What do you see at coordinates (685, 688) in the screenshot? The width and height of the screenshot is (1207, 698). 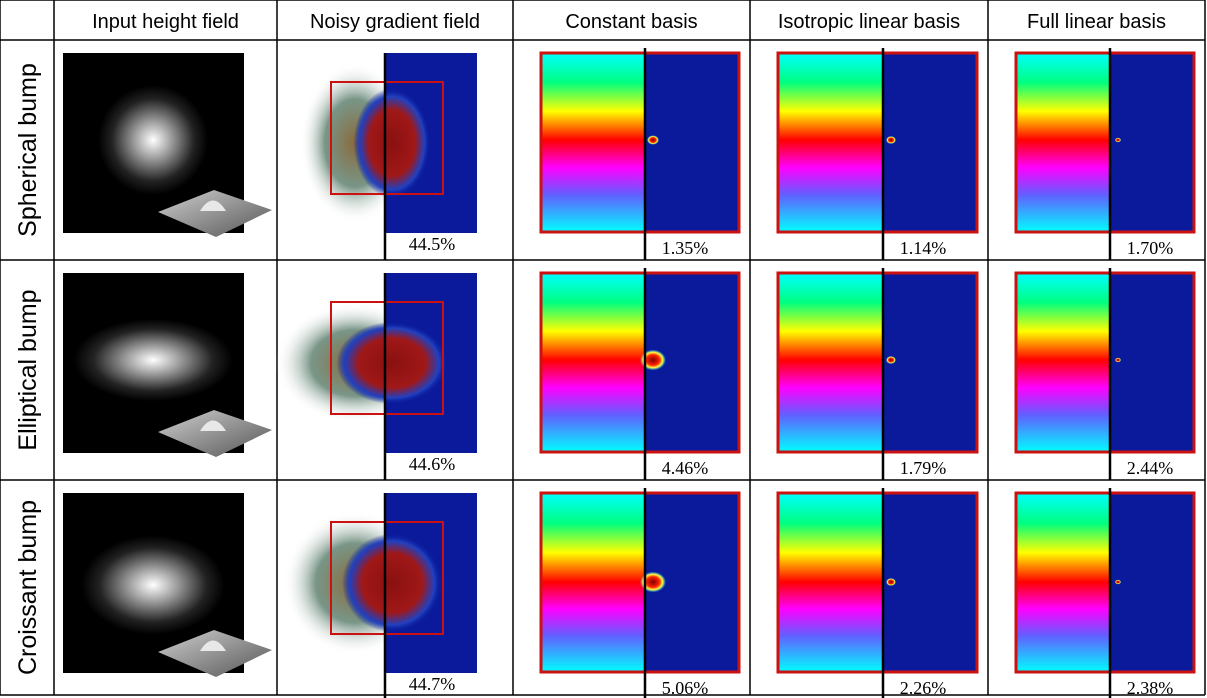 I see `error-percentage: 5.06%` at bounding box center [685, 688].